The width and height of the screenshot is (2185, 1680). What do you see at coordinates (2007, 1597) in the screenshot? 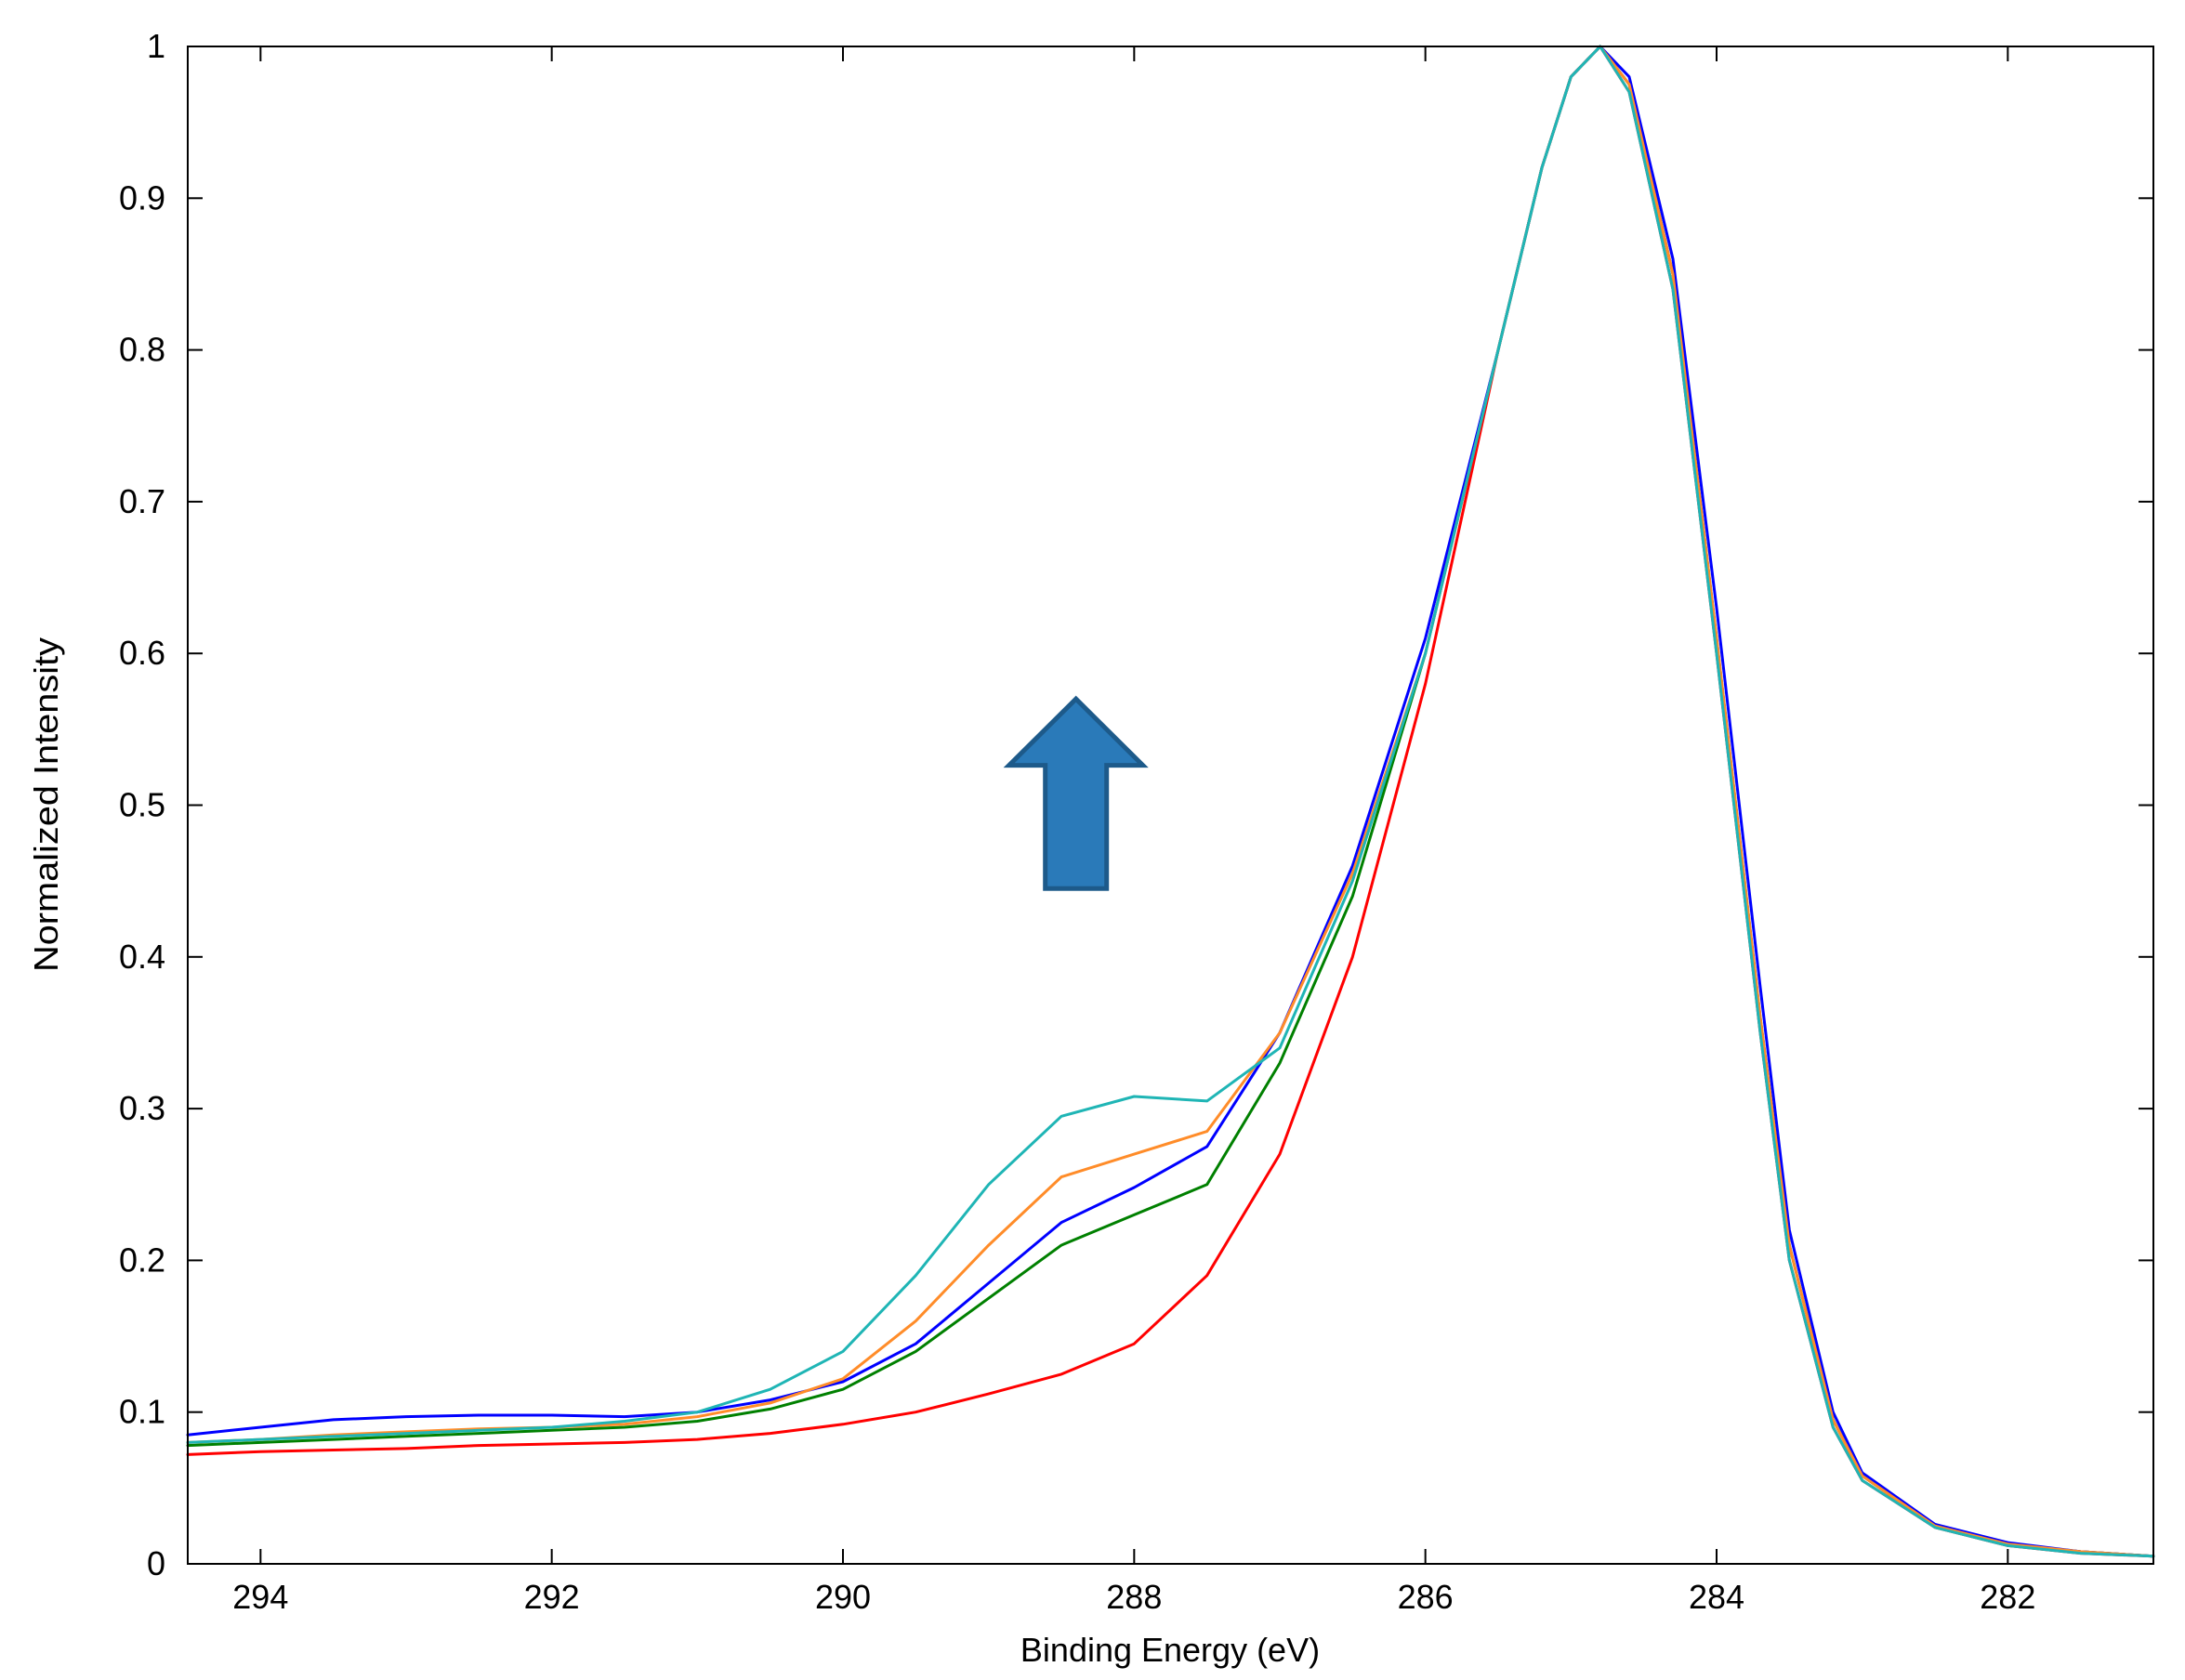
I see `x-tick-label: 282` at bounding box center [2007, 1597].